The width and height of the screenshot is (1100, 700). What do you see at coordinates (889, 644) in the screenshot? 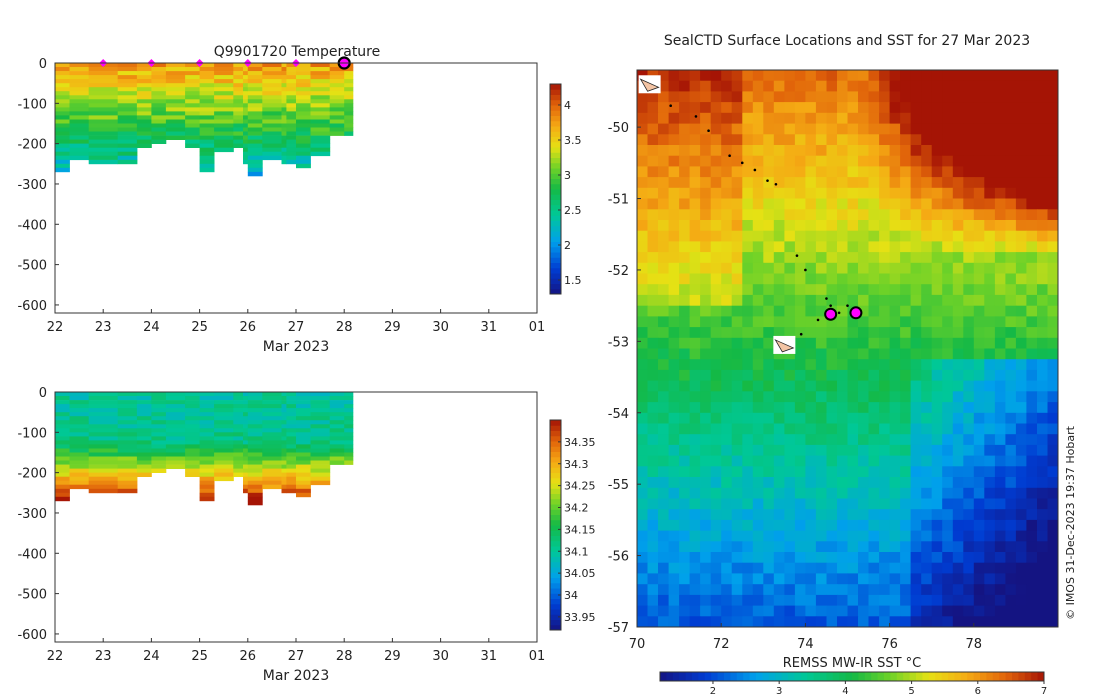
I see `x-tick-label: 76` at bounding box center [889, 644].